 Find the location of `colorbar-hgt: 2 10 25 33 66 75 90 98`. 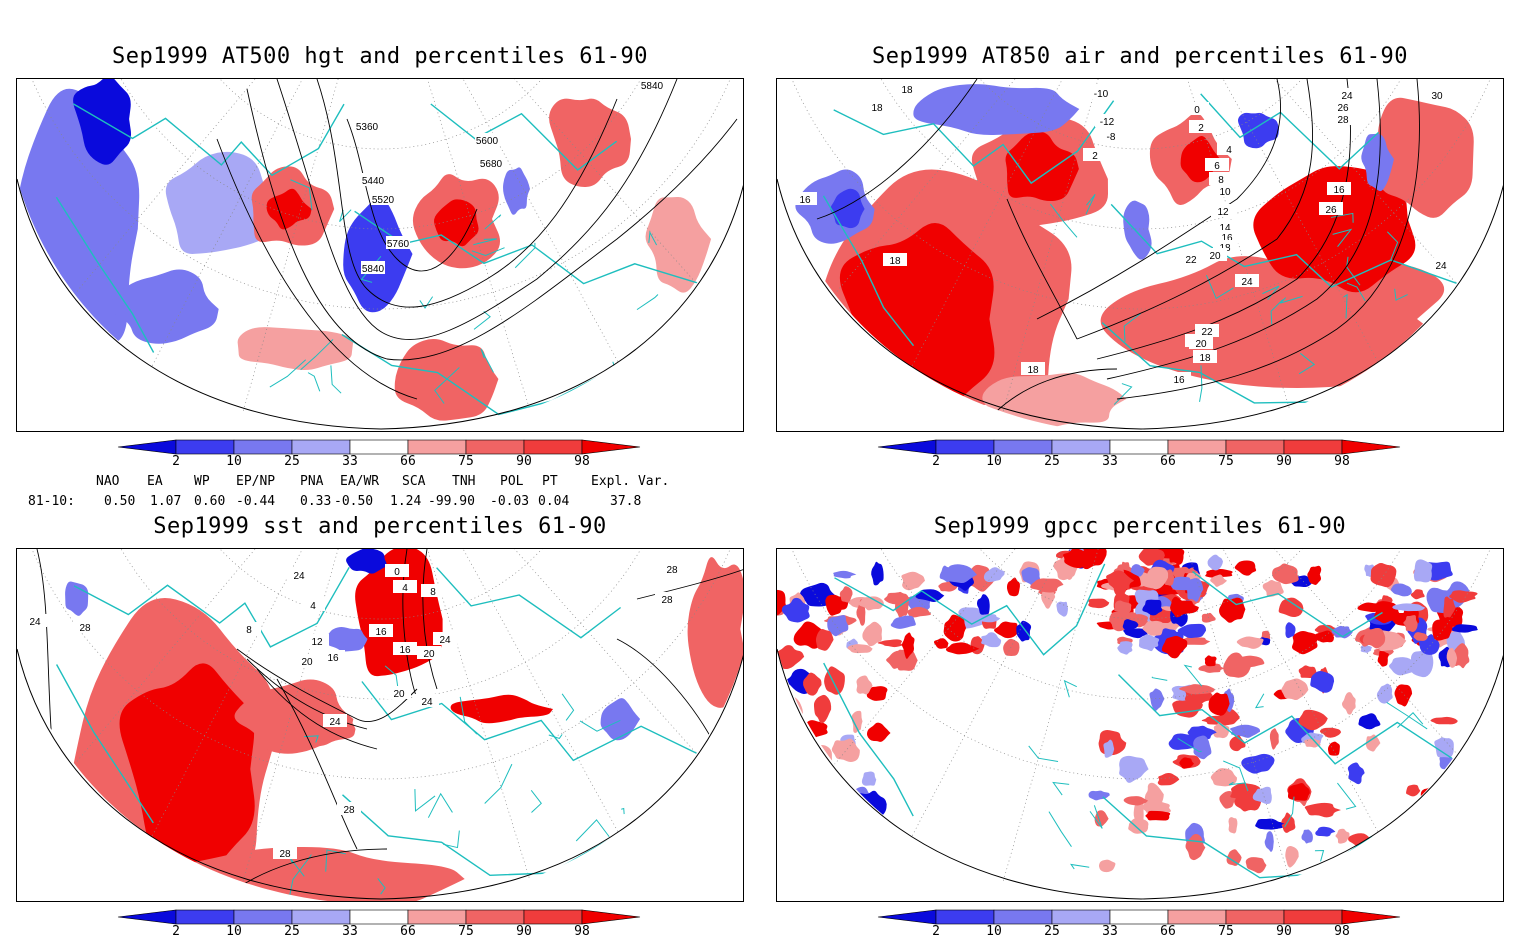

colorbar-hgt: 2 10 25 33 66 75 90 98 is located at coordinates (379, 458).